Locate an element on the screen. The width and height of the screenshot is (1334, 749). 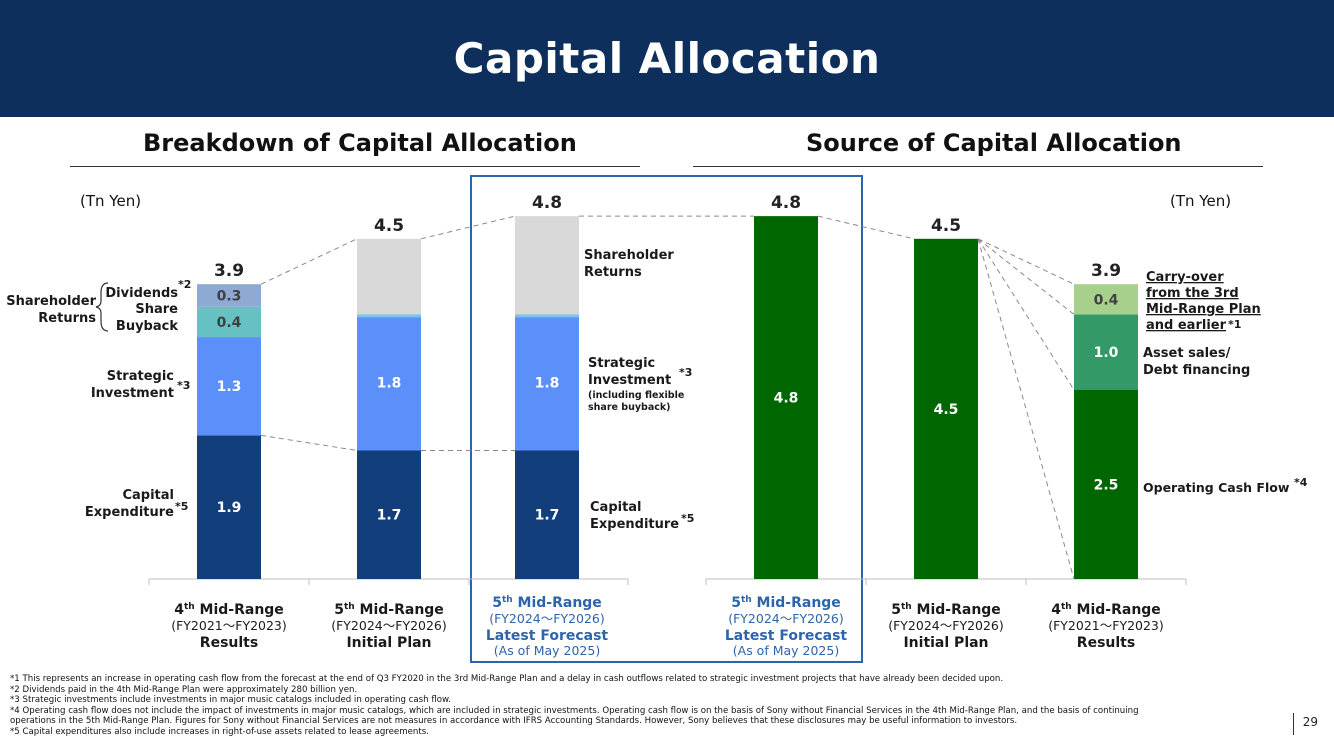
right-section-underline is located at coordinates (978, 166).